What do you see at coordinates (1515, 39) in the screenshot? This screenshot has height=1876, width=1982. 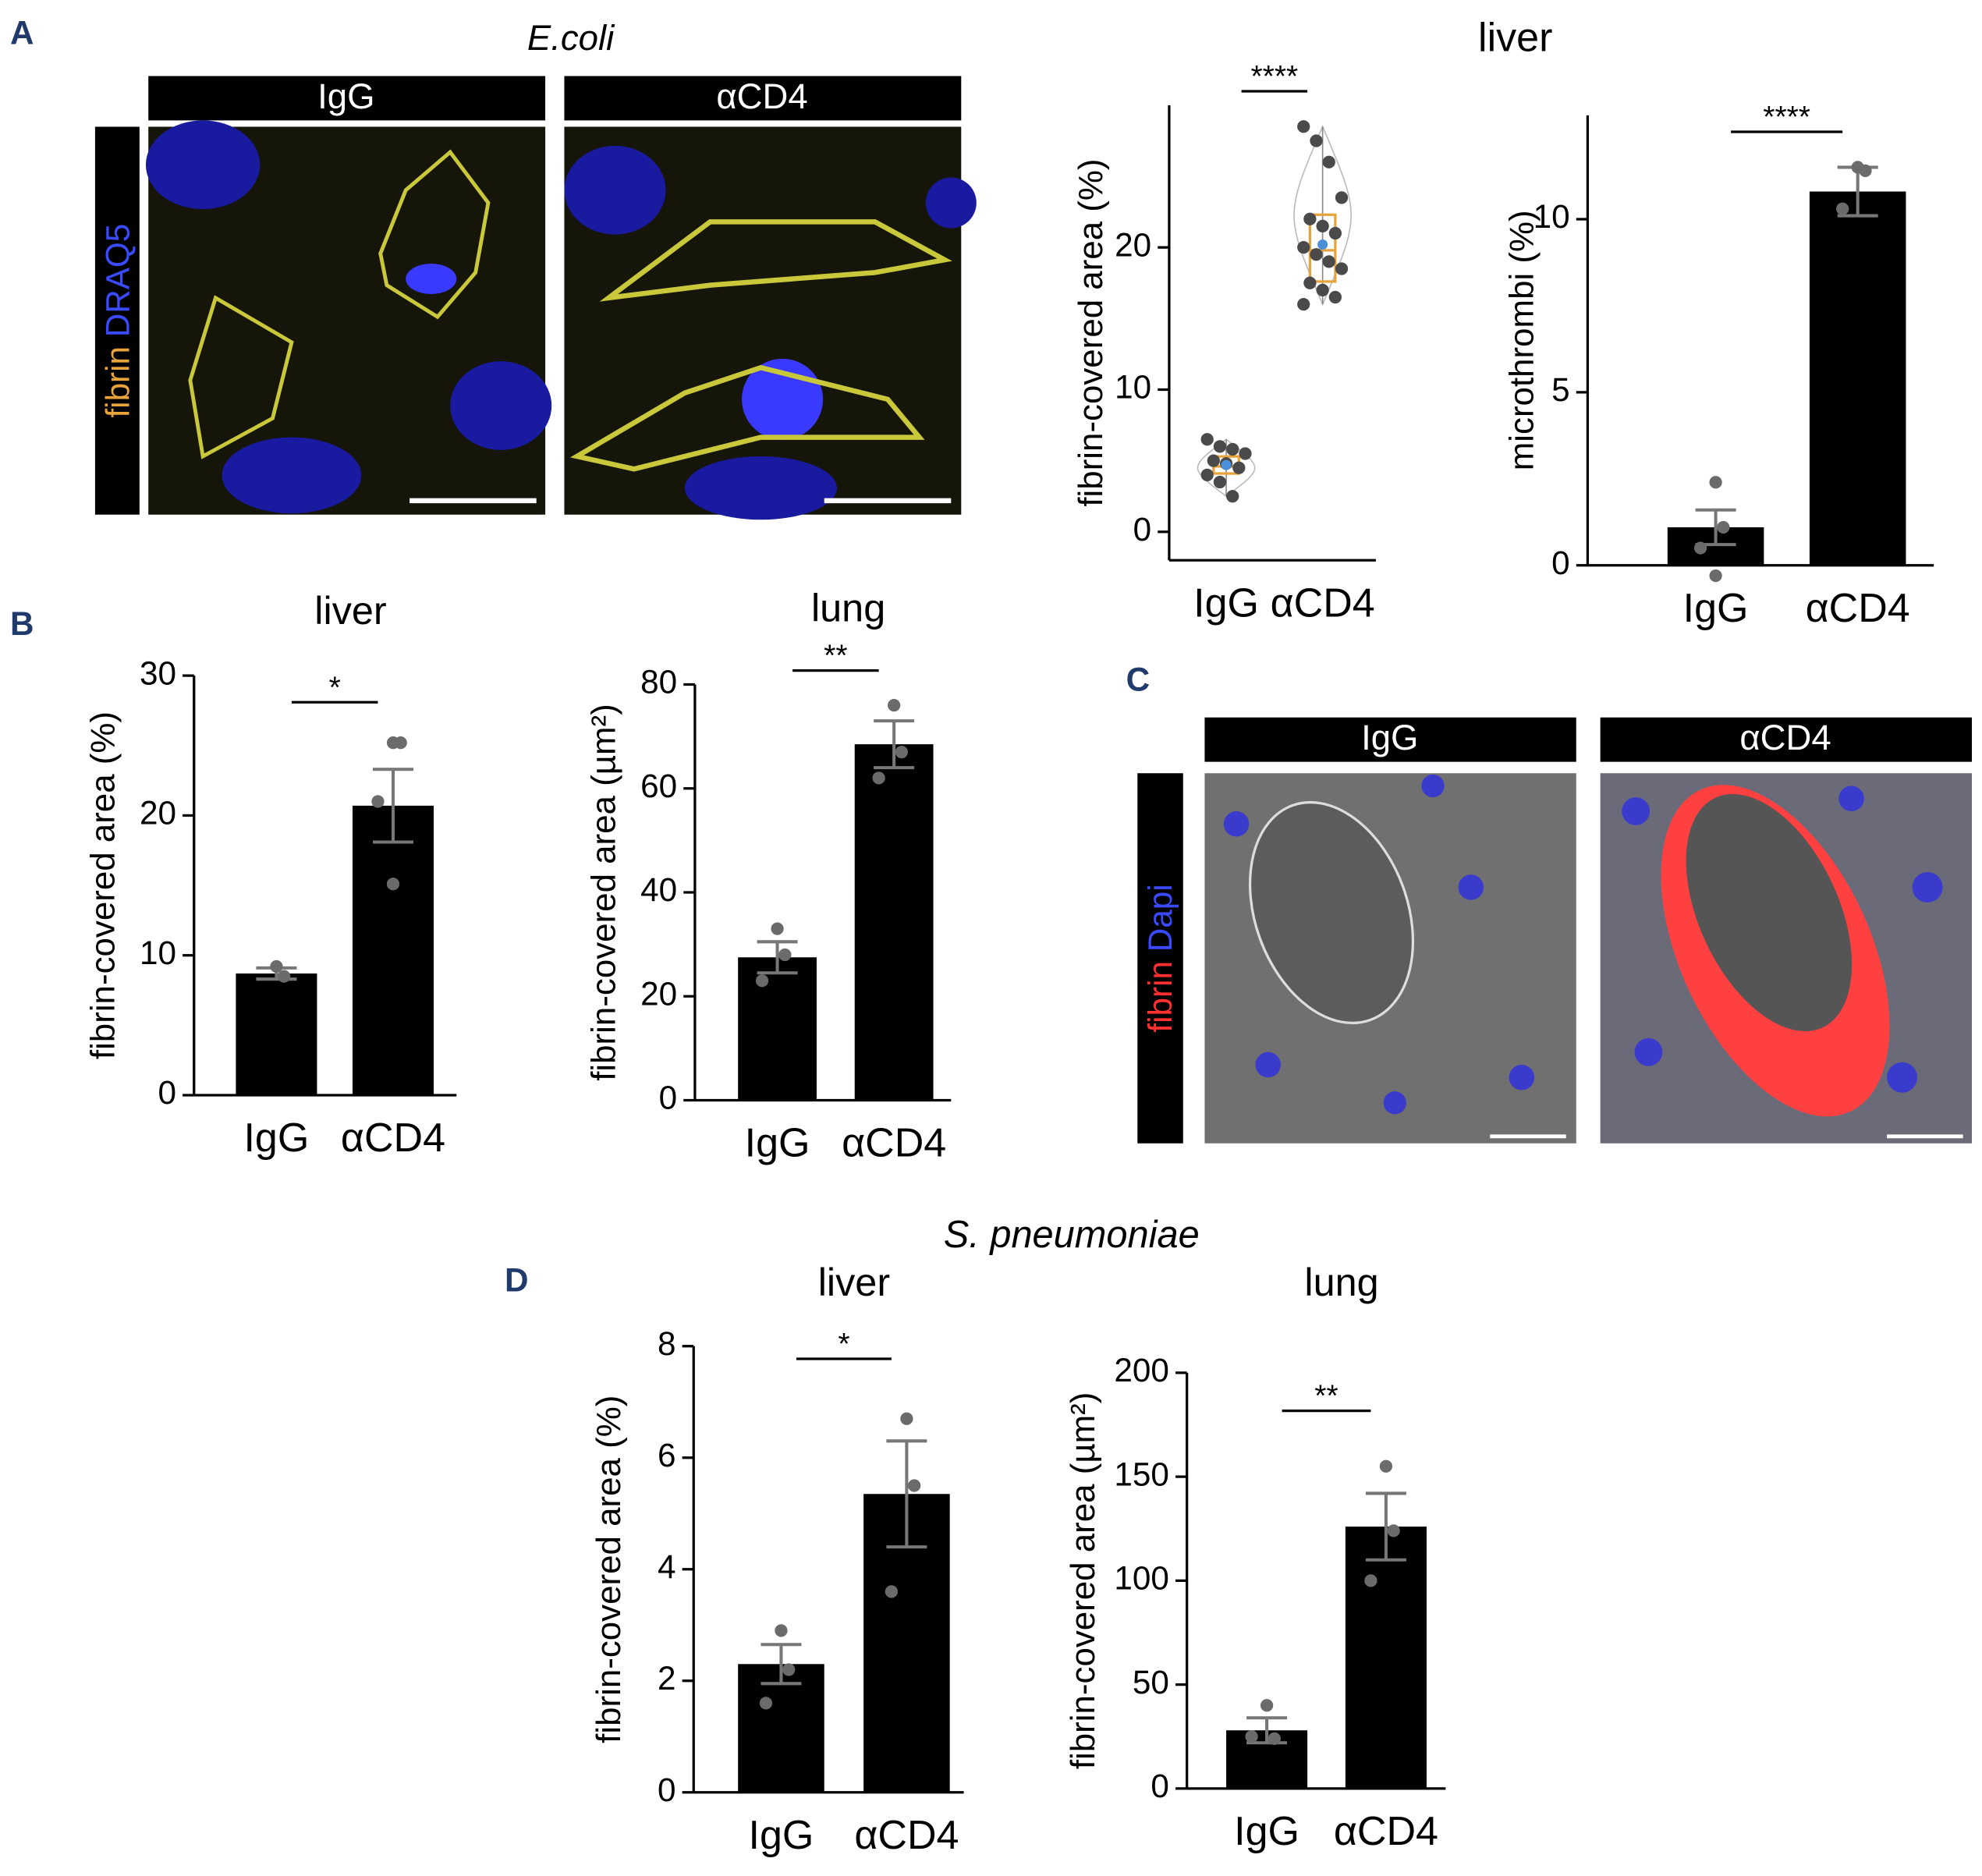 I see `panel-title: liver` at bounding box center [1515, 39].